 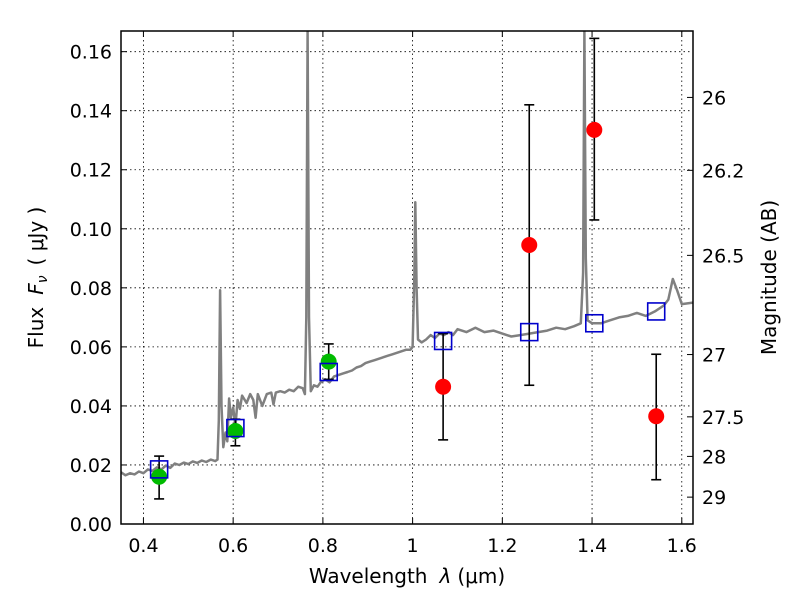 I want to click on y-tick-label: 0.06, so click(x=91, y=348).